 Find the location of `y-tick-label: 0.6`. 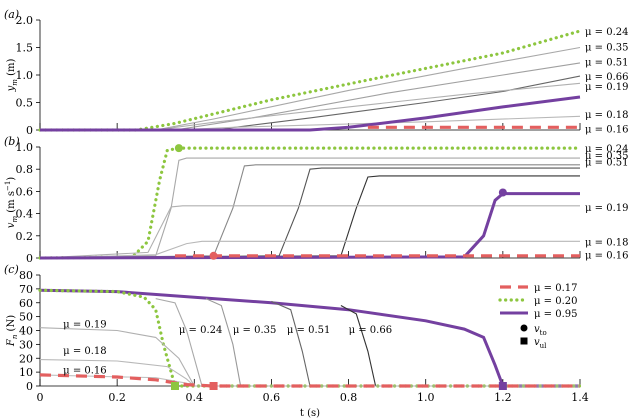

y-tick-label: 0.6 is located at coordinates (25, 191).